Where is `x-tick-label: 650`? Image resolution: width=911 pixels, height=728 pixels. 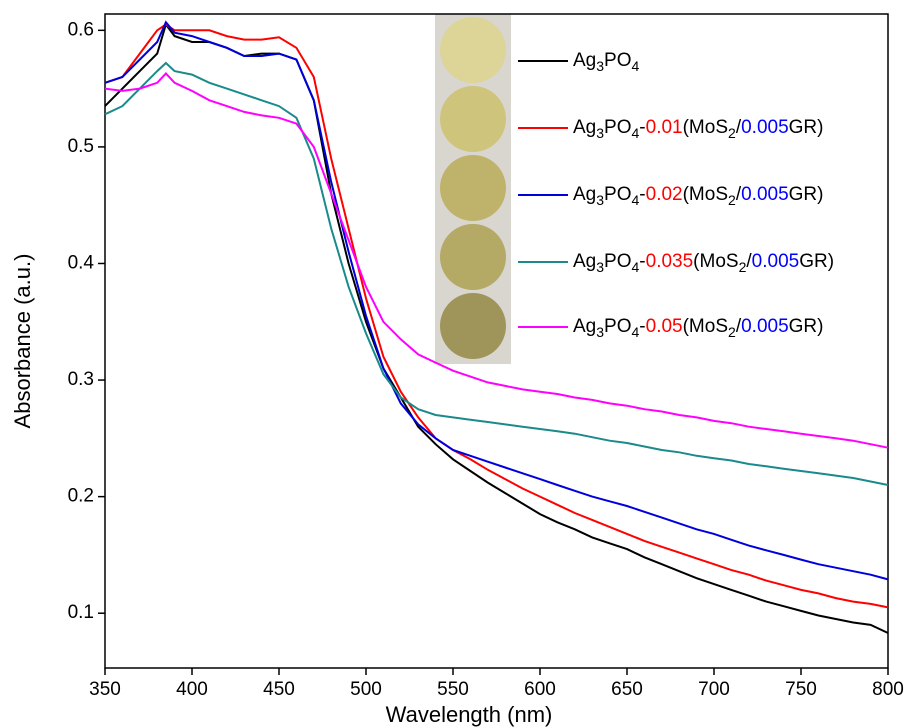
x-tick-label: 650 is located at coordinates (627, 689).